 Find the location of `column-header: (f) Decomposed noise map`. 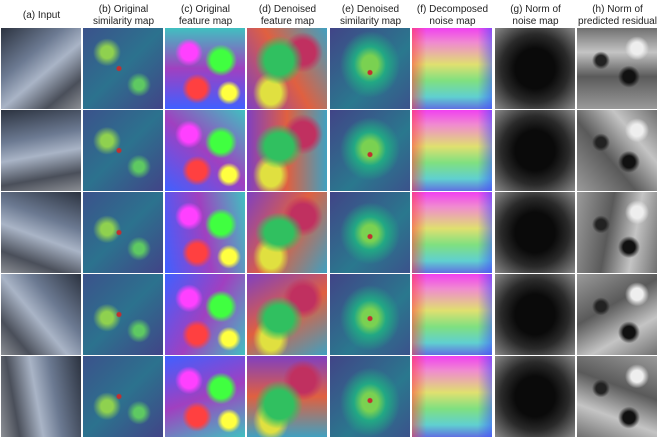

column-header: (f) Decomposed noise map is located at coordinates (452, 16).